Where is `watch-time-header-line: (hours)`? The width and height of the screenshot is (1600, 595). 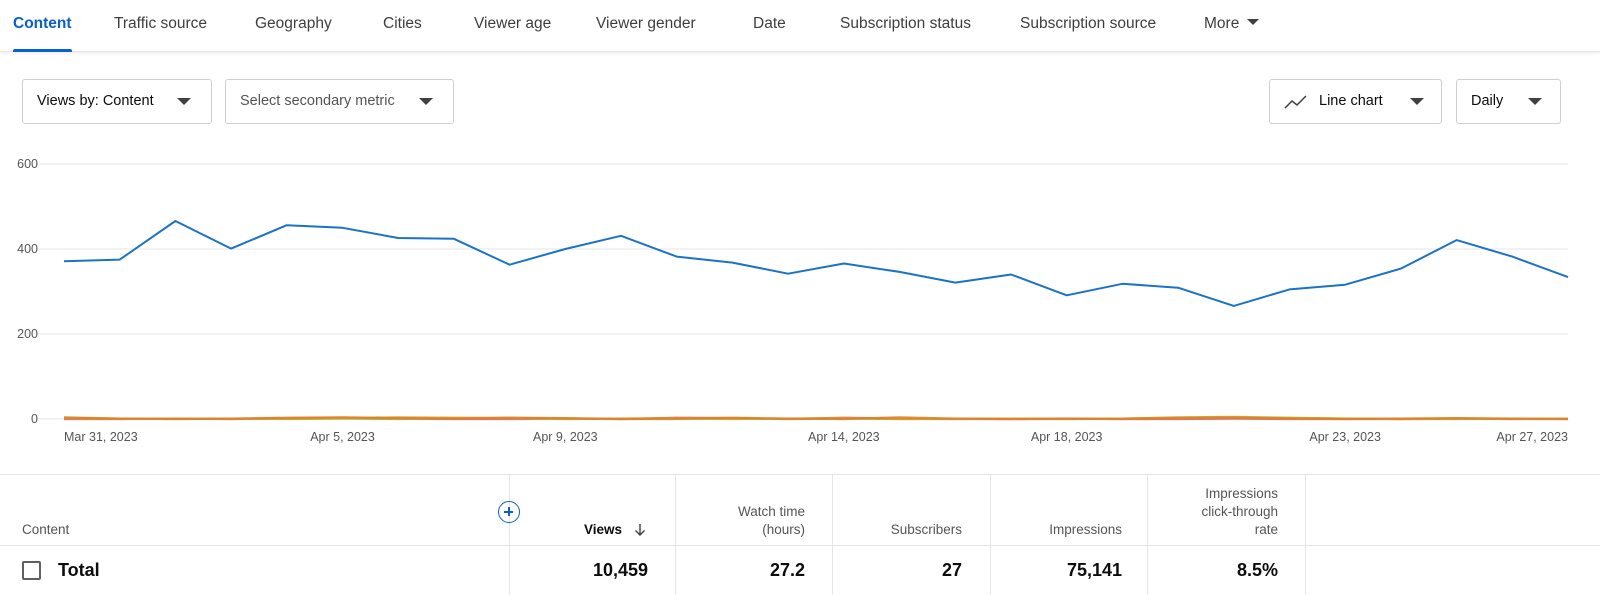 watch-time-header-line: (hours) is located at coordinates (783, 529).